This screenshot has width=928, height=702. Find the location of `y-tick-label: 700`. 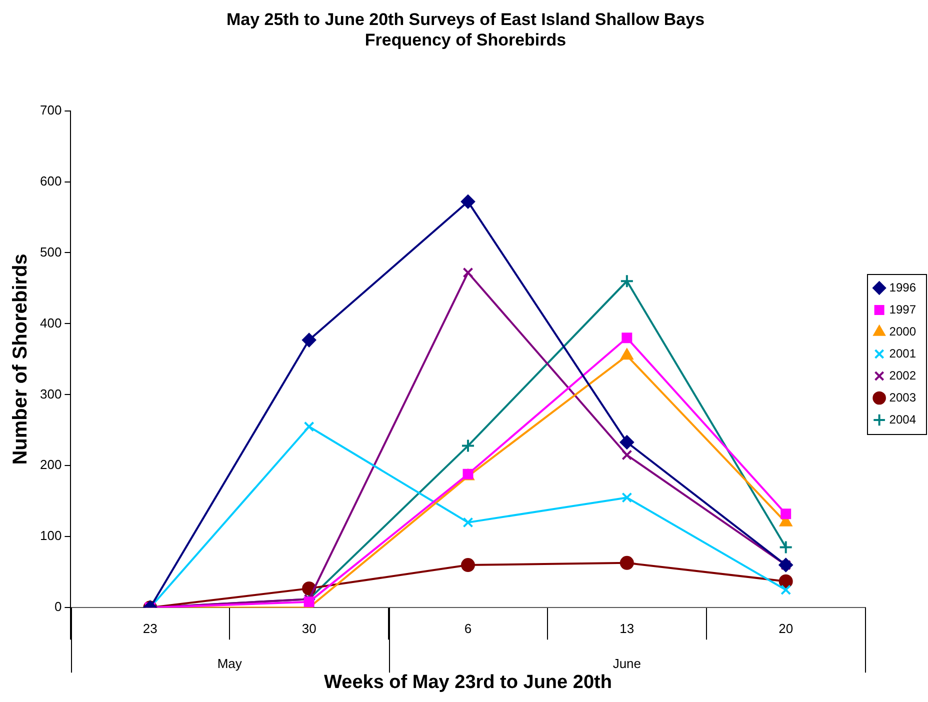

y-tick-label: 700 is located at coordinates (51, 110).